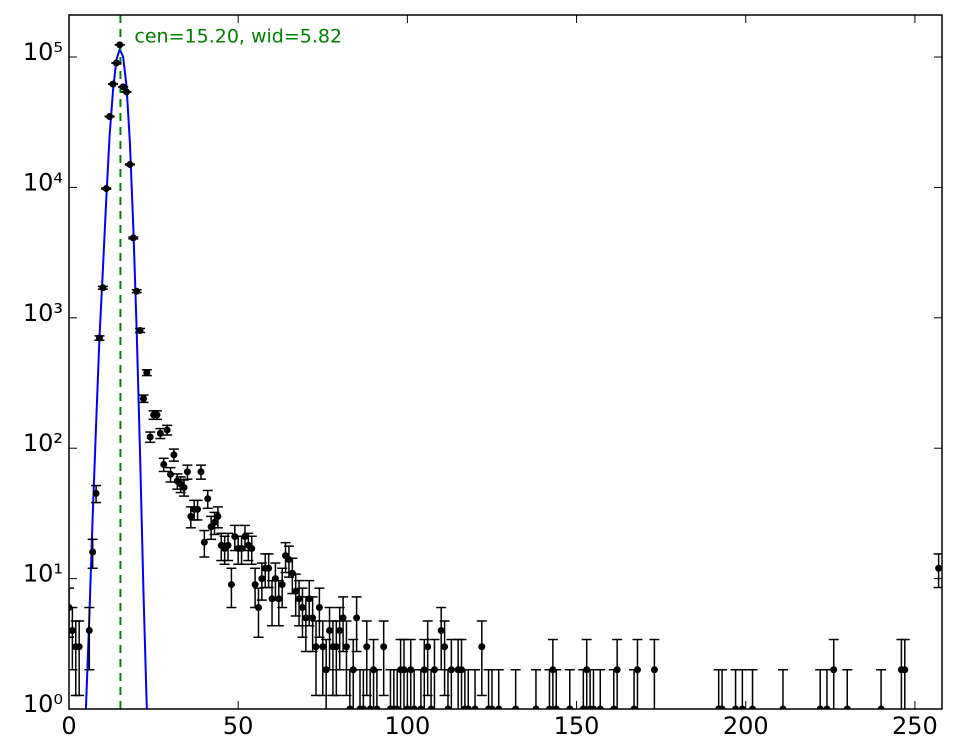 The width and height of the screenshot is (965, 756). I want to click on y-tick-label: 10¹, so click(43, 574).